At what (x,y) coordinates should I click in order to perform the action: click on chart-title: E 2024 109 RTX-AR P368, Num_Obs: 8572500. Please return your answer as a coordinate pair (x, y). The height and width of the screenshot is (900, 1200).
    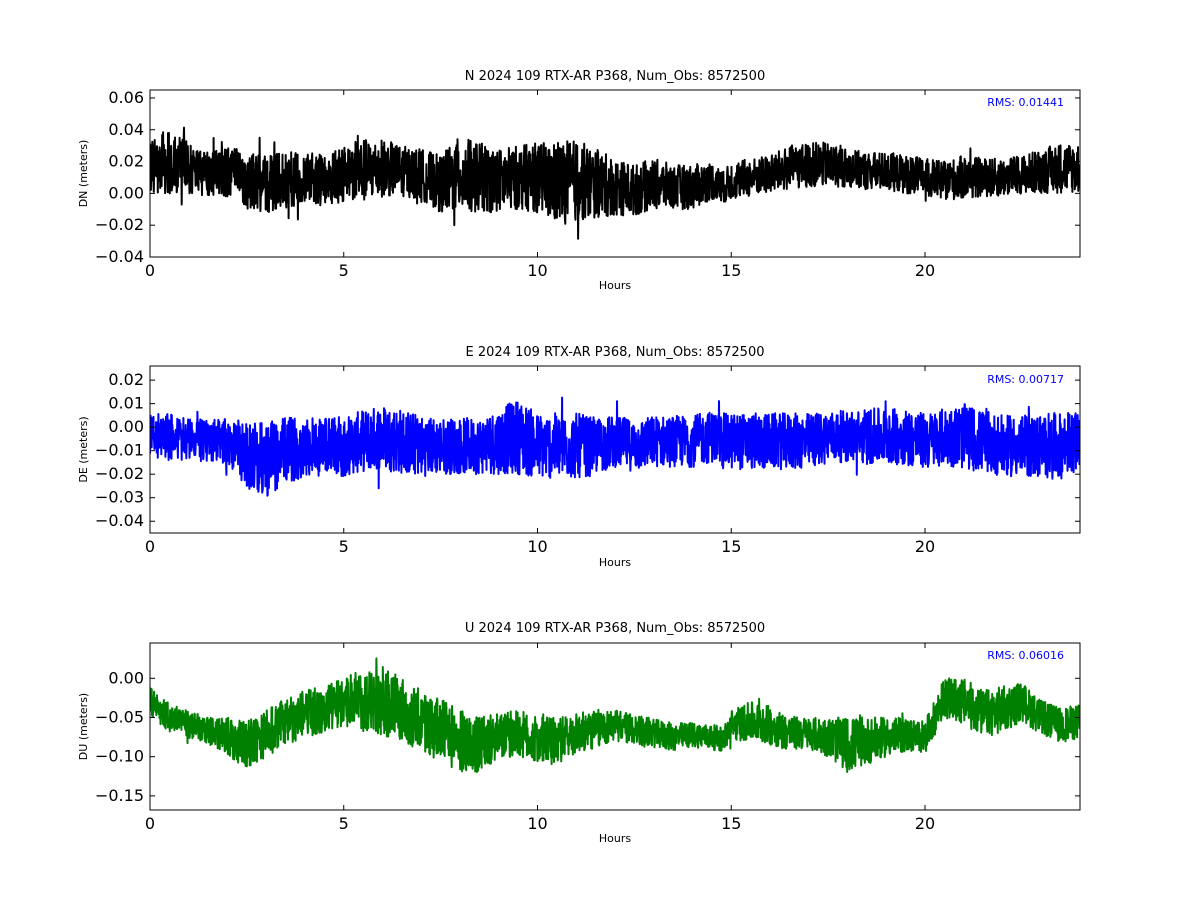
    Looking at the image, I should click on (615, 352).